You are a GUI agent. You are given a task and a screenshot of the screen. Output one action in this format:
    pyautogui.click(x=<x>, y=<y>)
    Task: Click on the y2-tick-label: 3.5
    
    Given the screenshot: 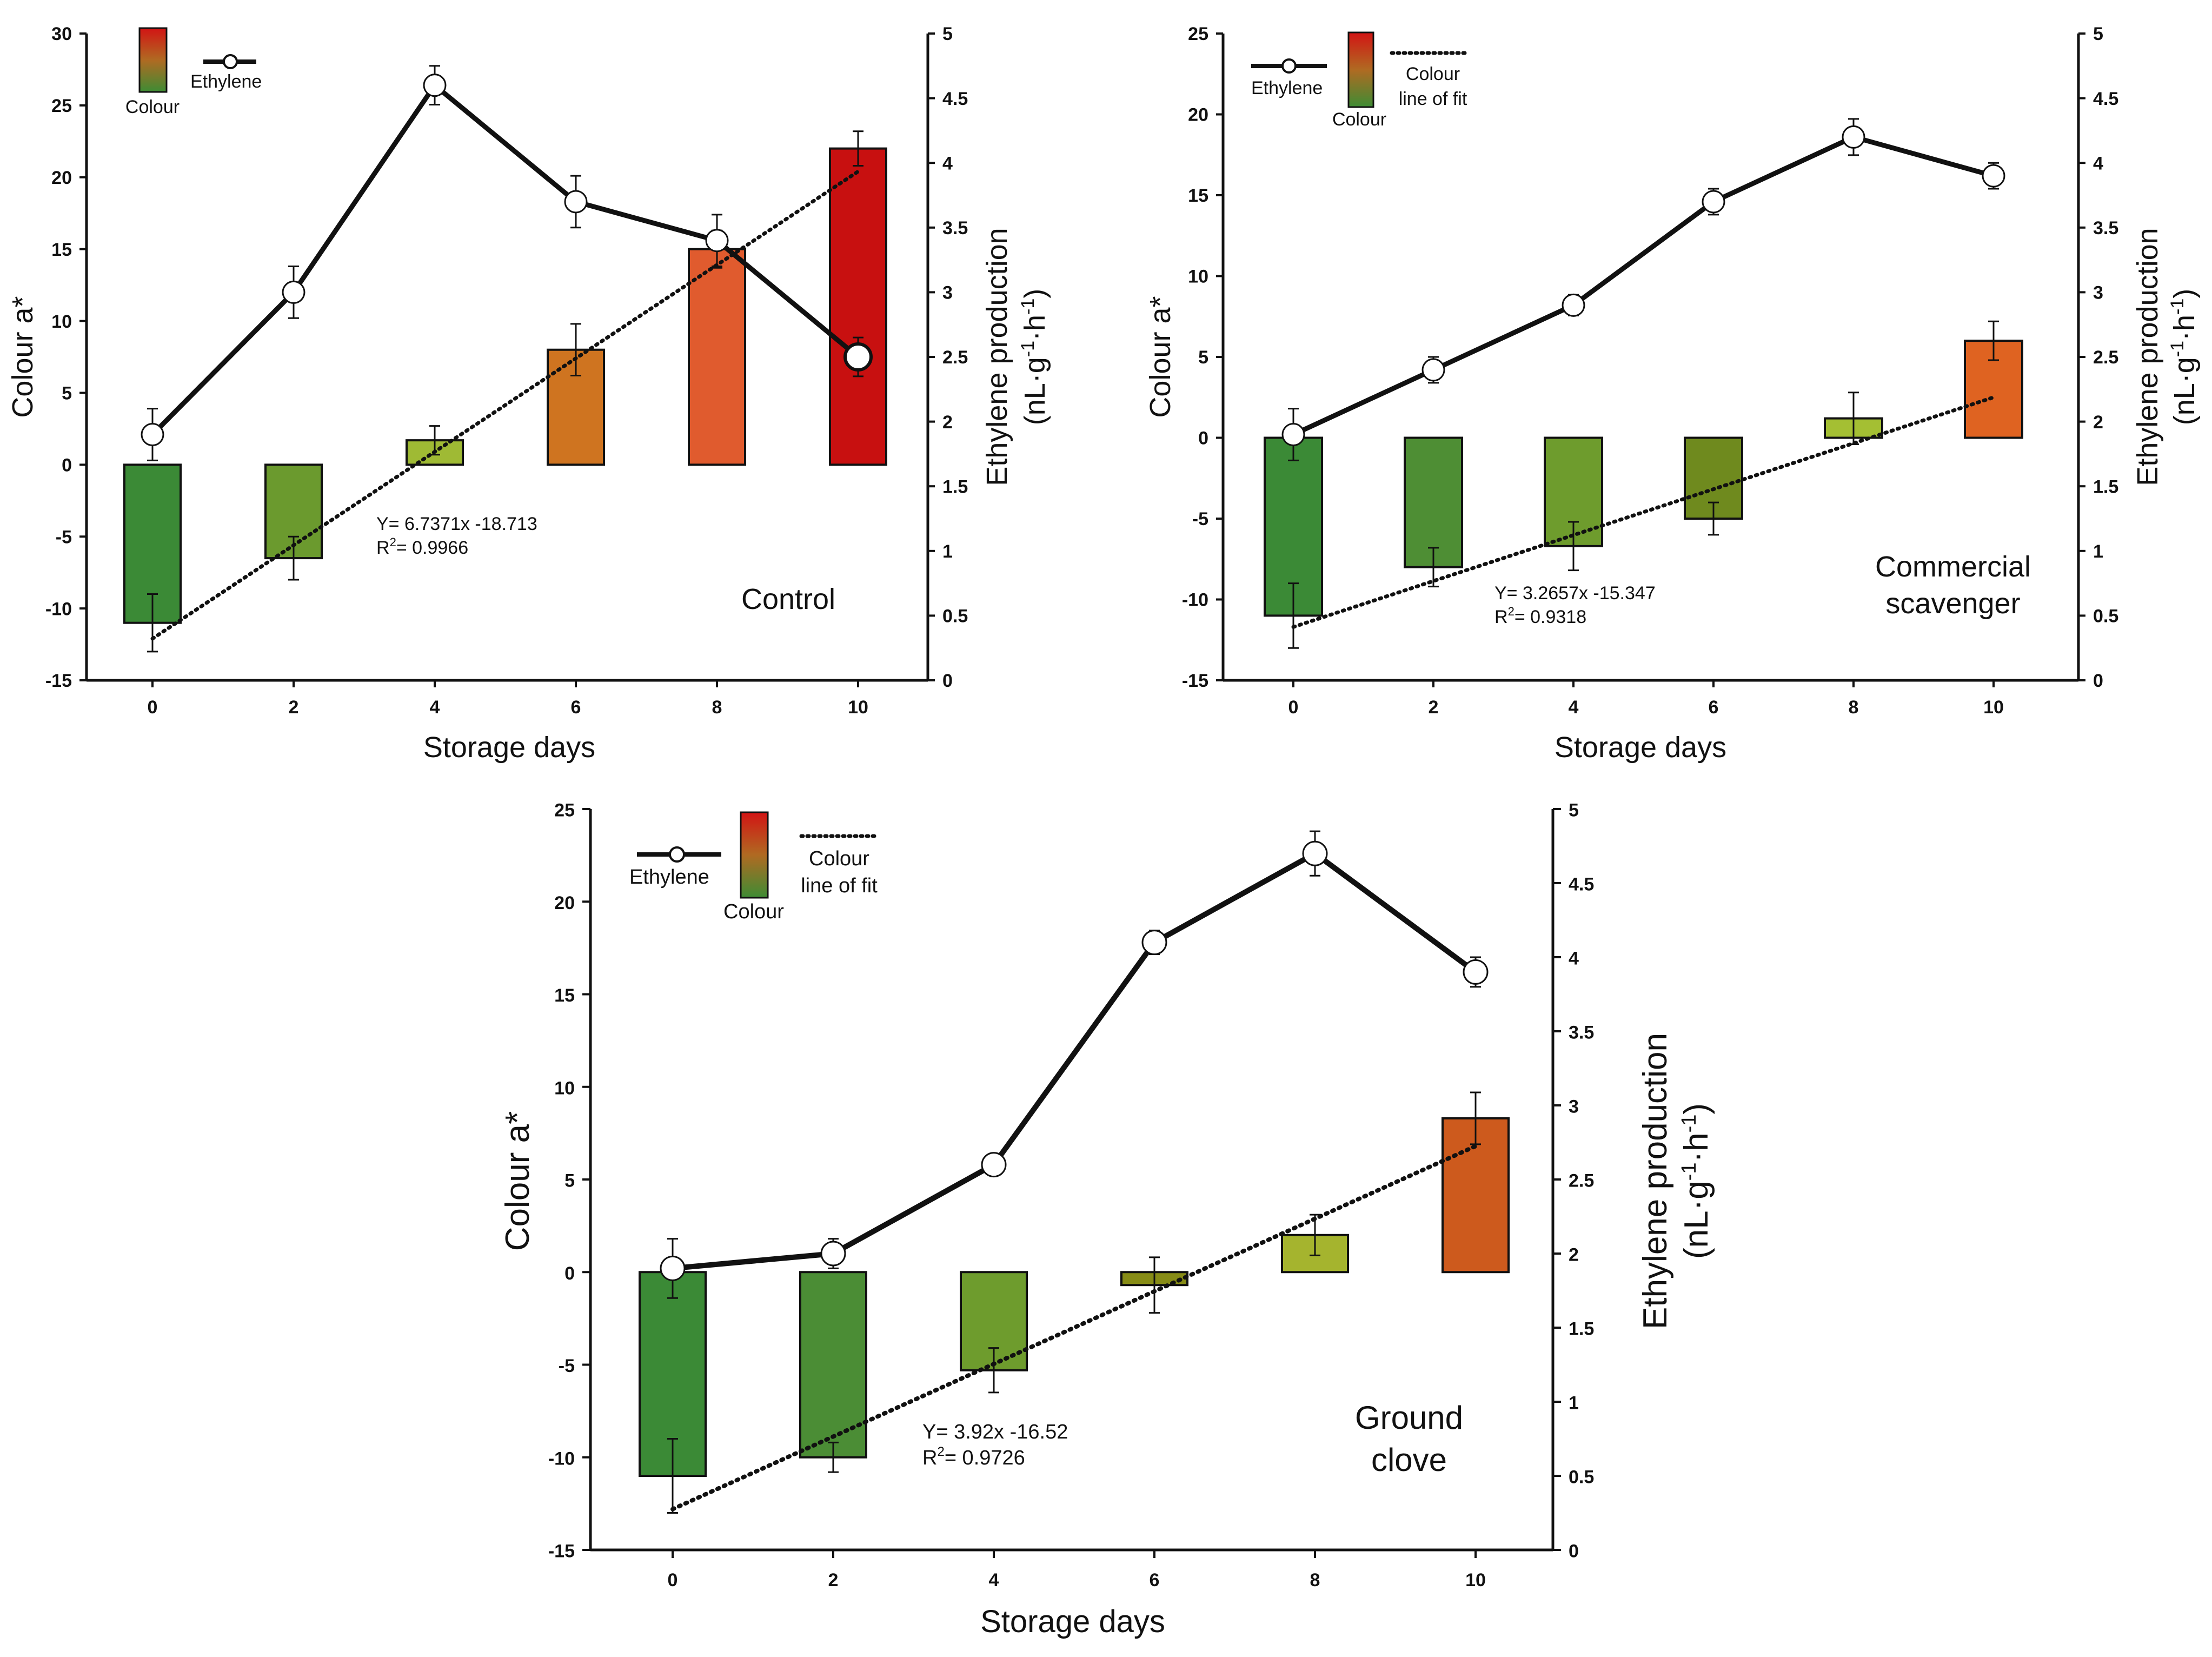 What is the action you would take?
    pyautogui.click(x=2105, y=228)
    